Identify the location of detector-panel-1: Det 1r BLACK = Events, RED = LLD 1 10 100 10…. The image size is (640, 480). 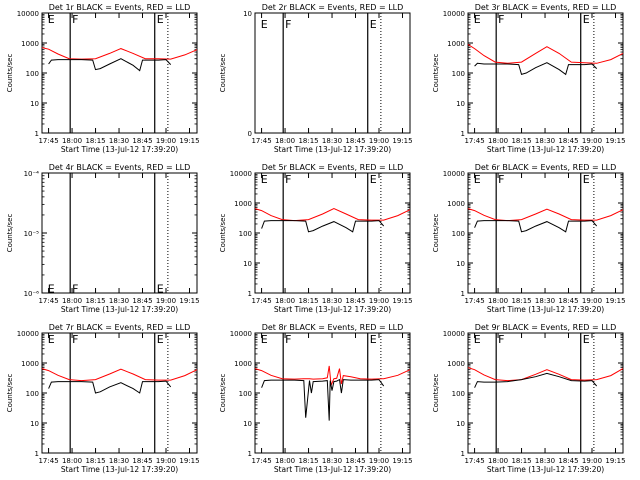
(103, 78).